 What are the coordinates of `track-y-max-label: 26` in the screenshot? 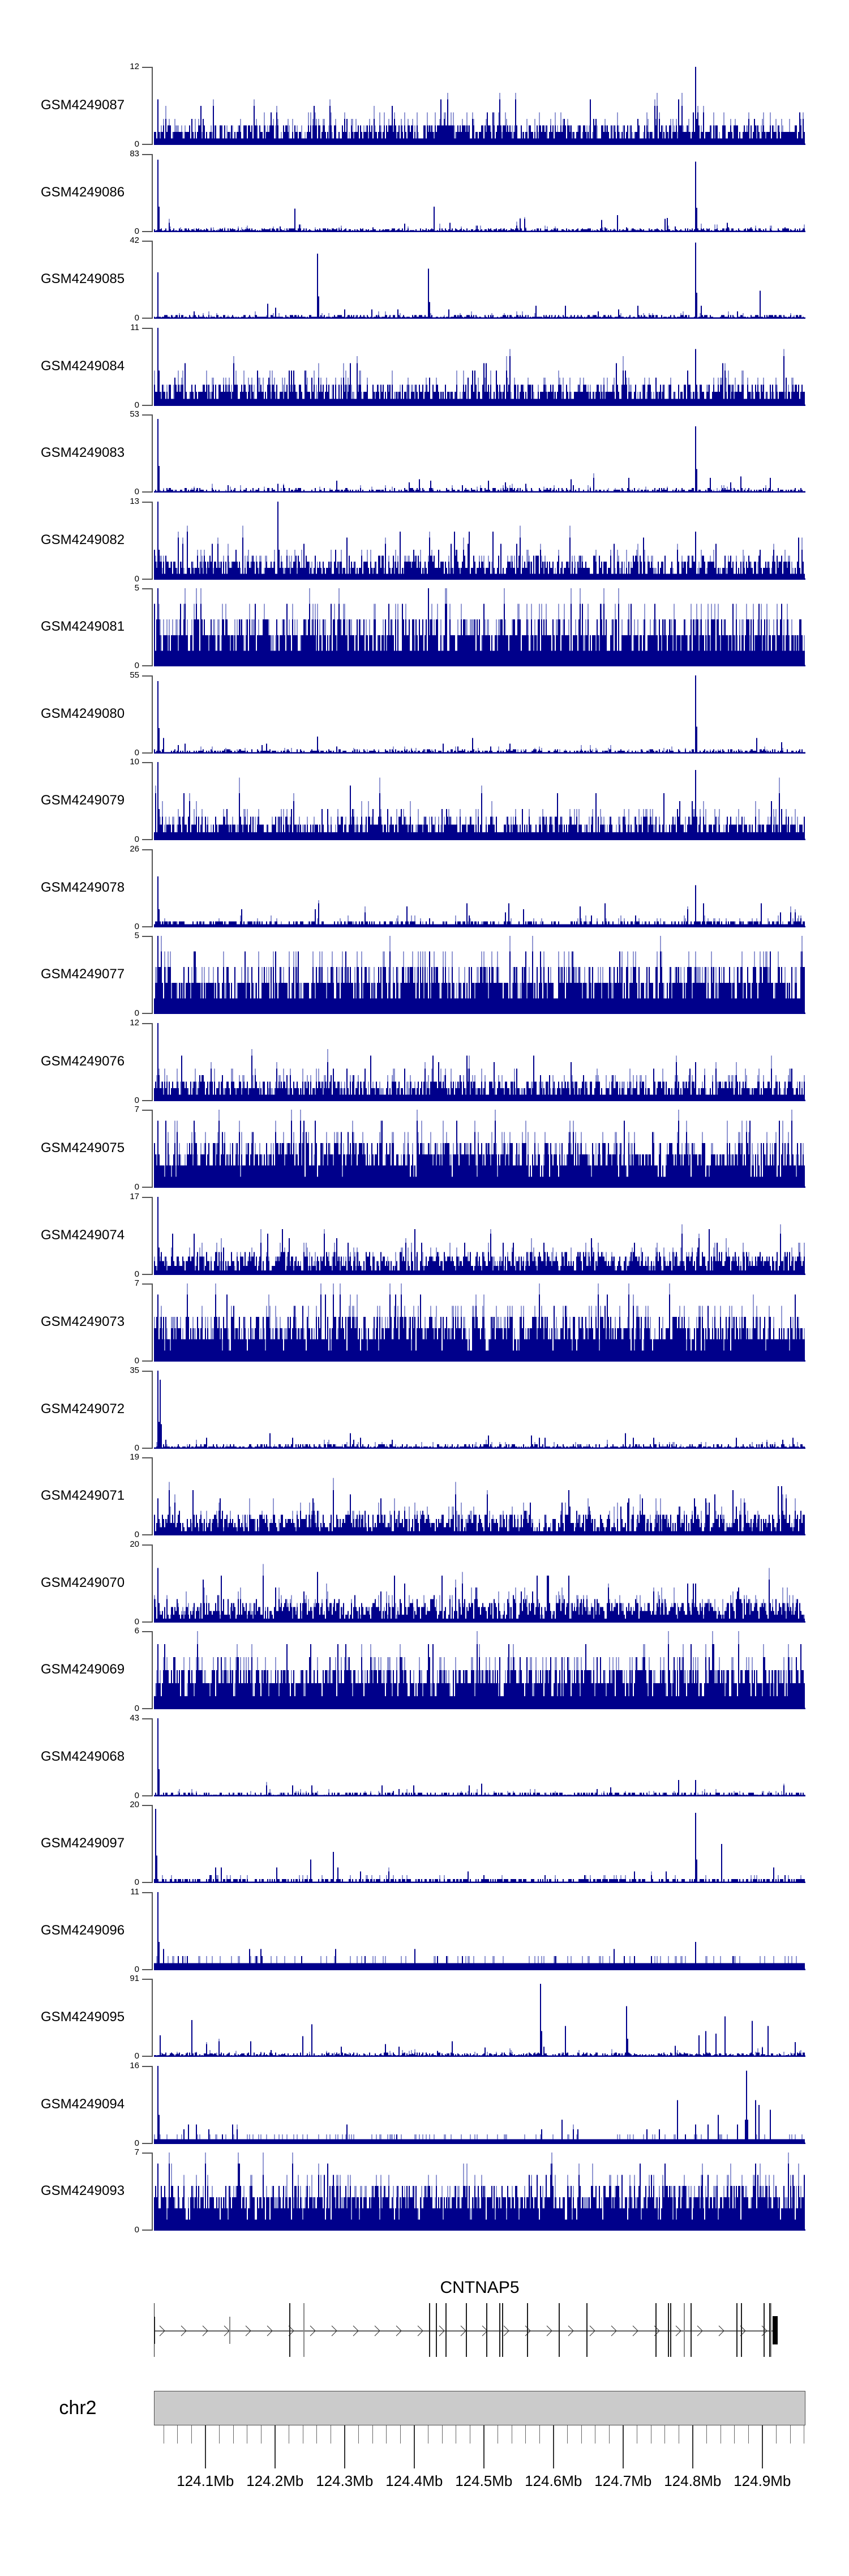 It's located at (134, 849).